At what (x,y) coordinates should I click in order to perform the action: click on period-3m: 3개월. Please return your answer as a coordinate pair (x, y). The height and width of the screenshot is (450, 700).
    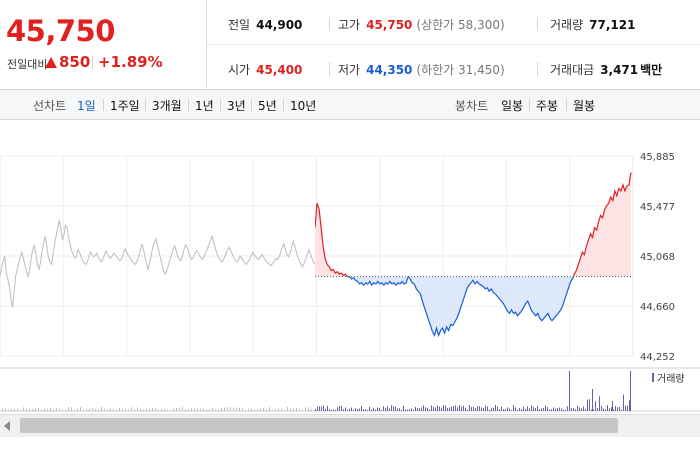
    Looking at the image, I should click on (167, 106).